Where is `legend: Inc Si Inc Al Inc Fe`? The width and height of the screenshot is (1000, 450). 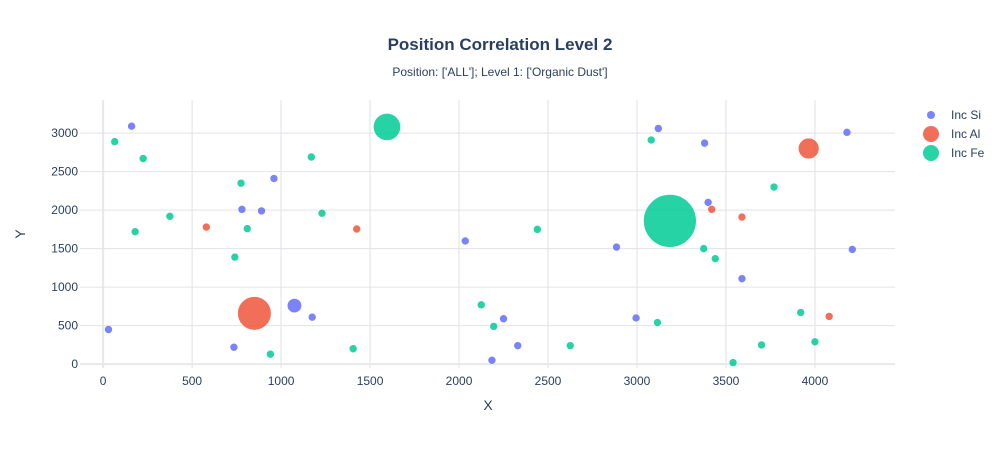
legend: Inc Si Inc Al Inc Fe is located at coordinates (954, 134).